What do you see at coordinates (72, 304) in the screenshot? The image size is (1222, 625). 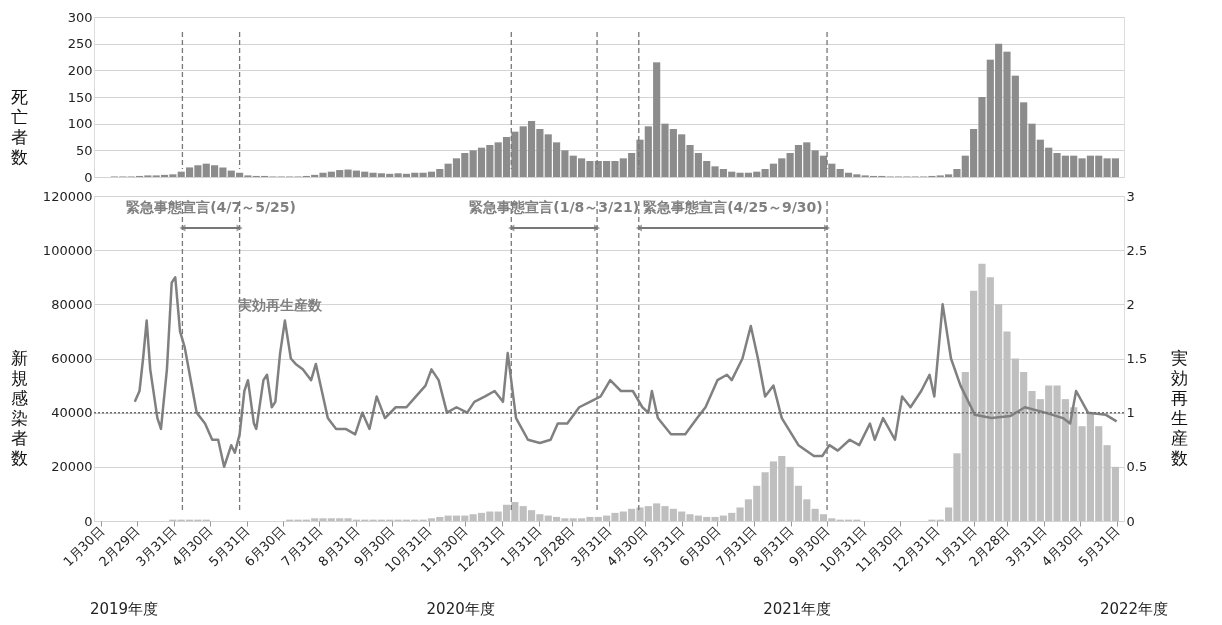 I see `y-tick-label: 80000` at bounding box center [72, 304].